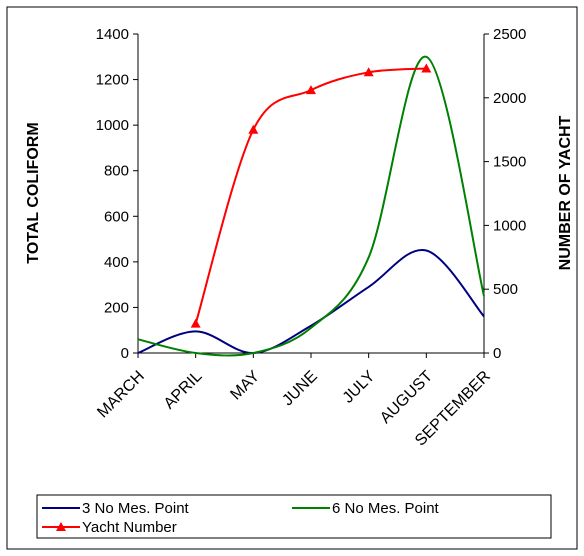 The image size is (584, 556). What do you see at coordinates (136, 508) in the screenshot?
I see `legend-label-3-no-mes-point: 3 No Mes. Point` at bounding box center [136, 508].